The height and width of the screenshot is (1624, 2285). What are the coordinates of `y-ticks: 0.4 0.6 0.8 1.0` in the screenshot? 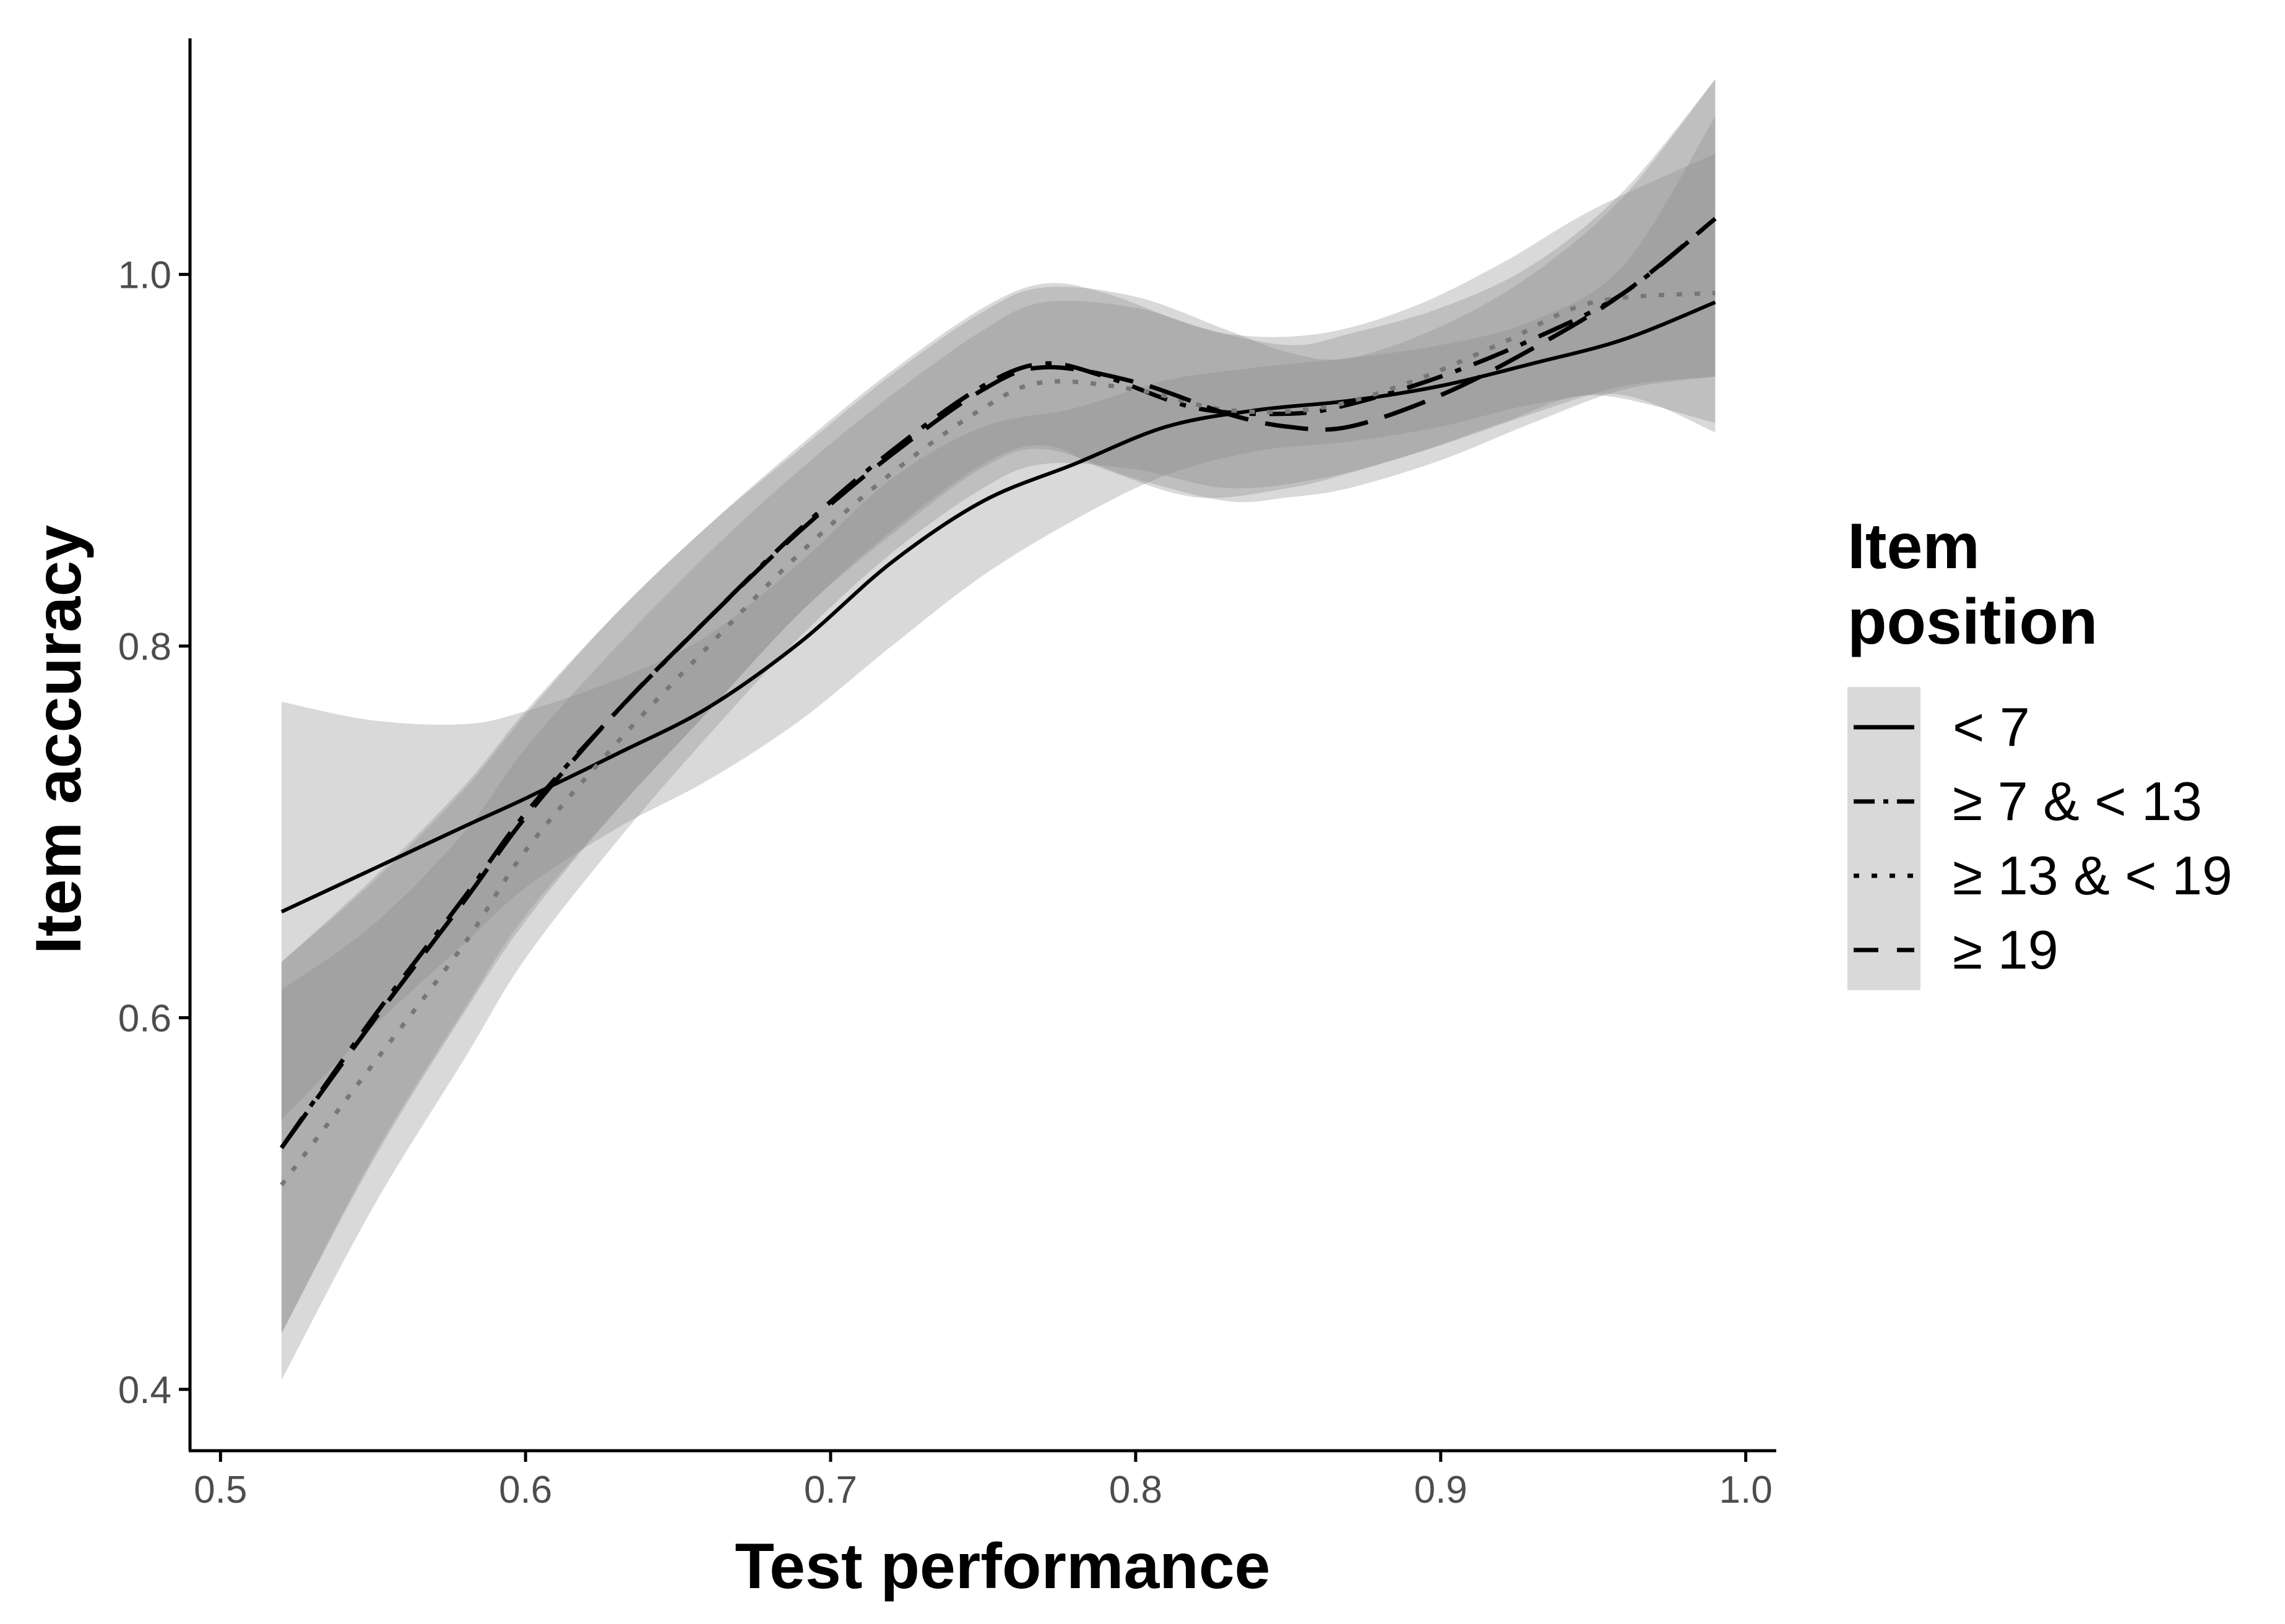 It's located at (154, 833).